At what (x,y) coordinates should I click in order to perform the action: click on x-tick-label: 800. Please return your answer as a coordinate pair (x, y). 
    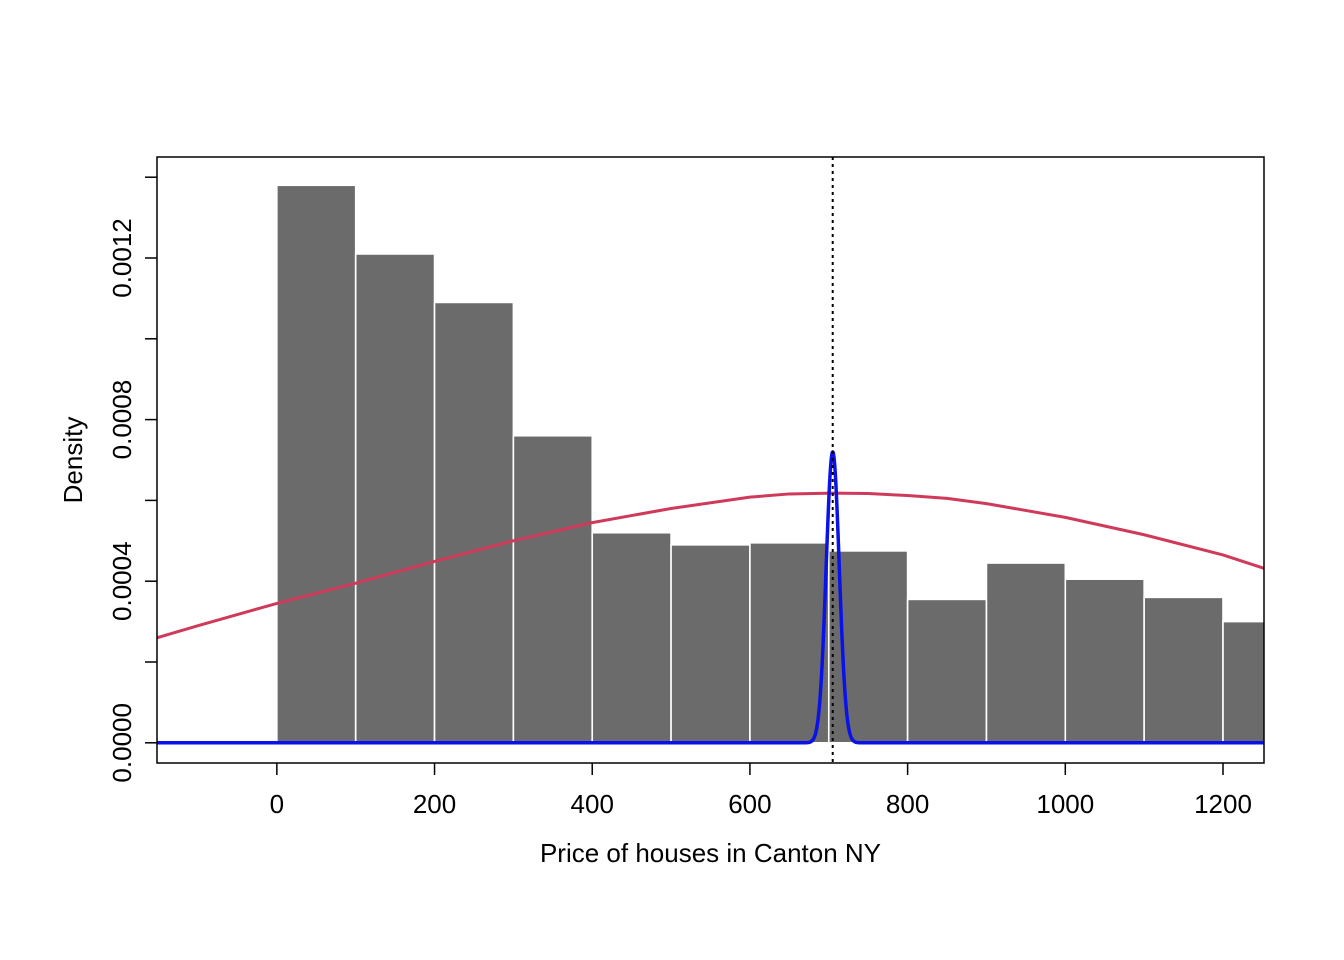
    Looking at the image, I should click on (907, 804).